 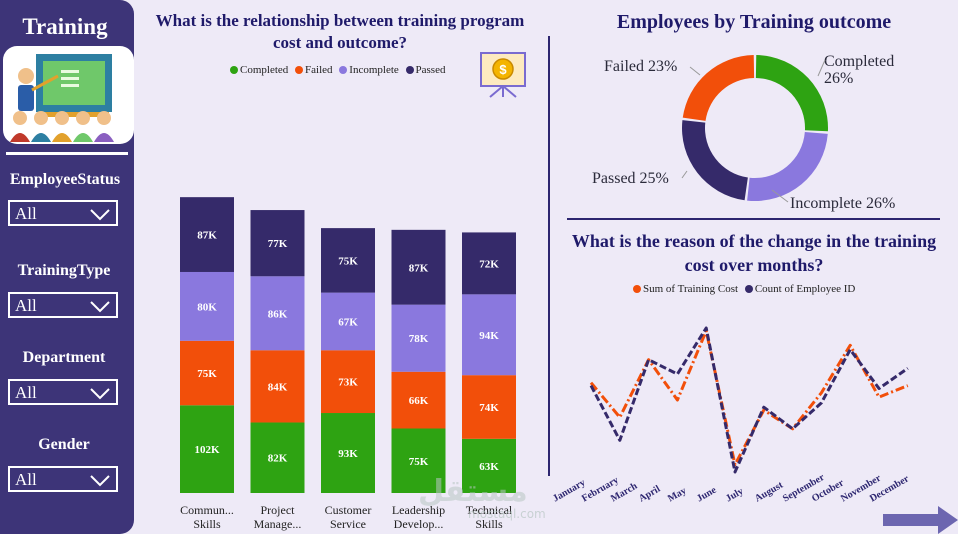 What do you see at coordinates (409, 70) in the screenshot?
I see `legend-dot-passed` at bounding box center [409, 70].